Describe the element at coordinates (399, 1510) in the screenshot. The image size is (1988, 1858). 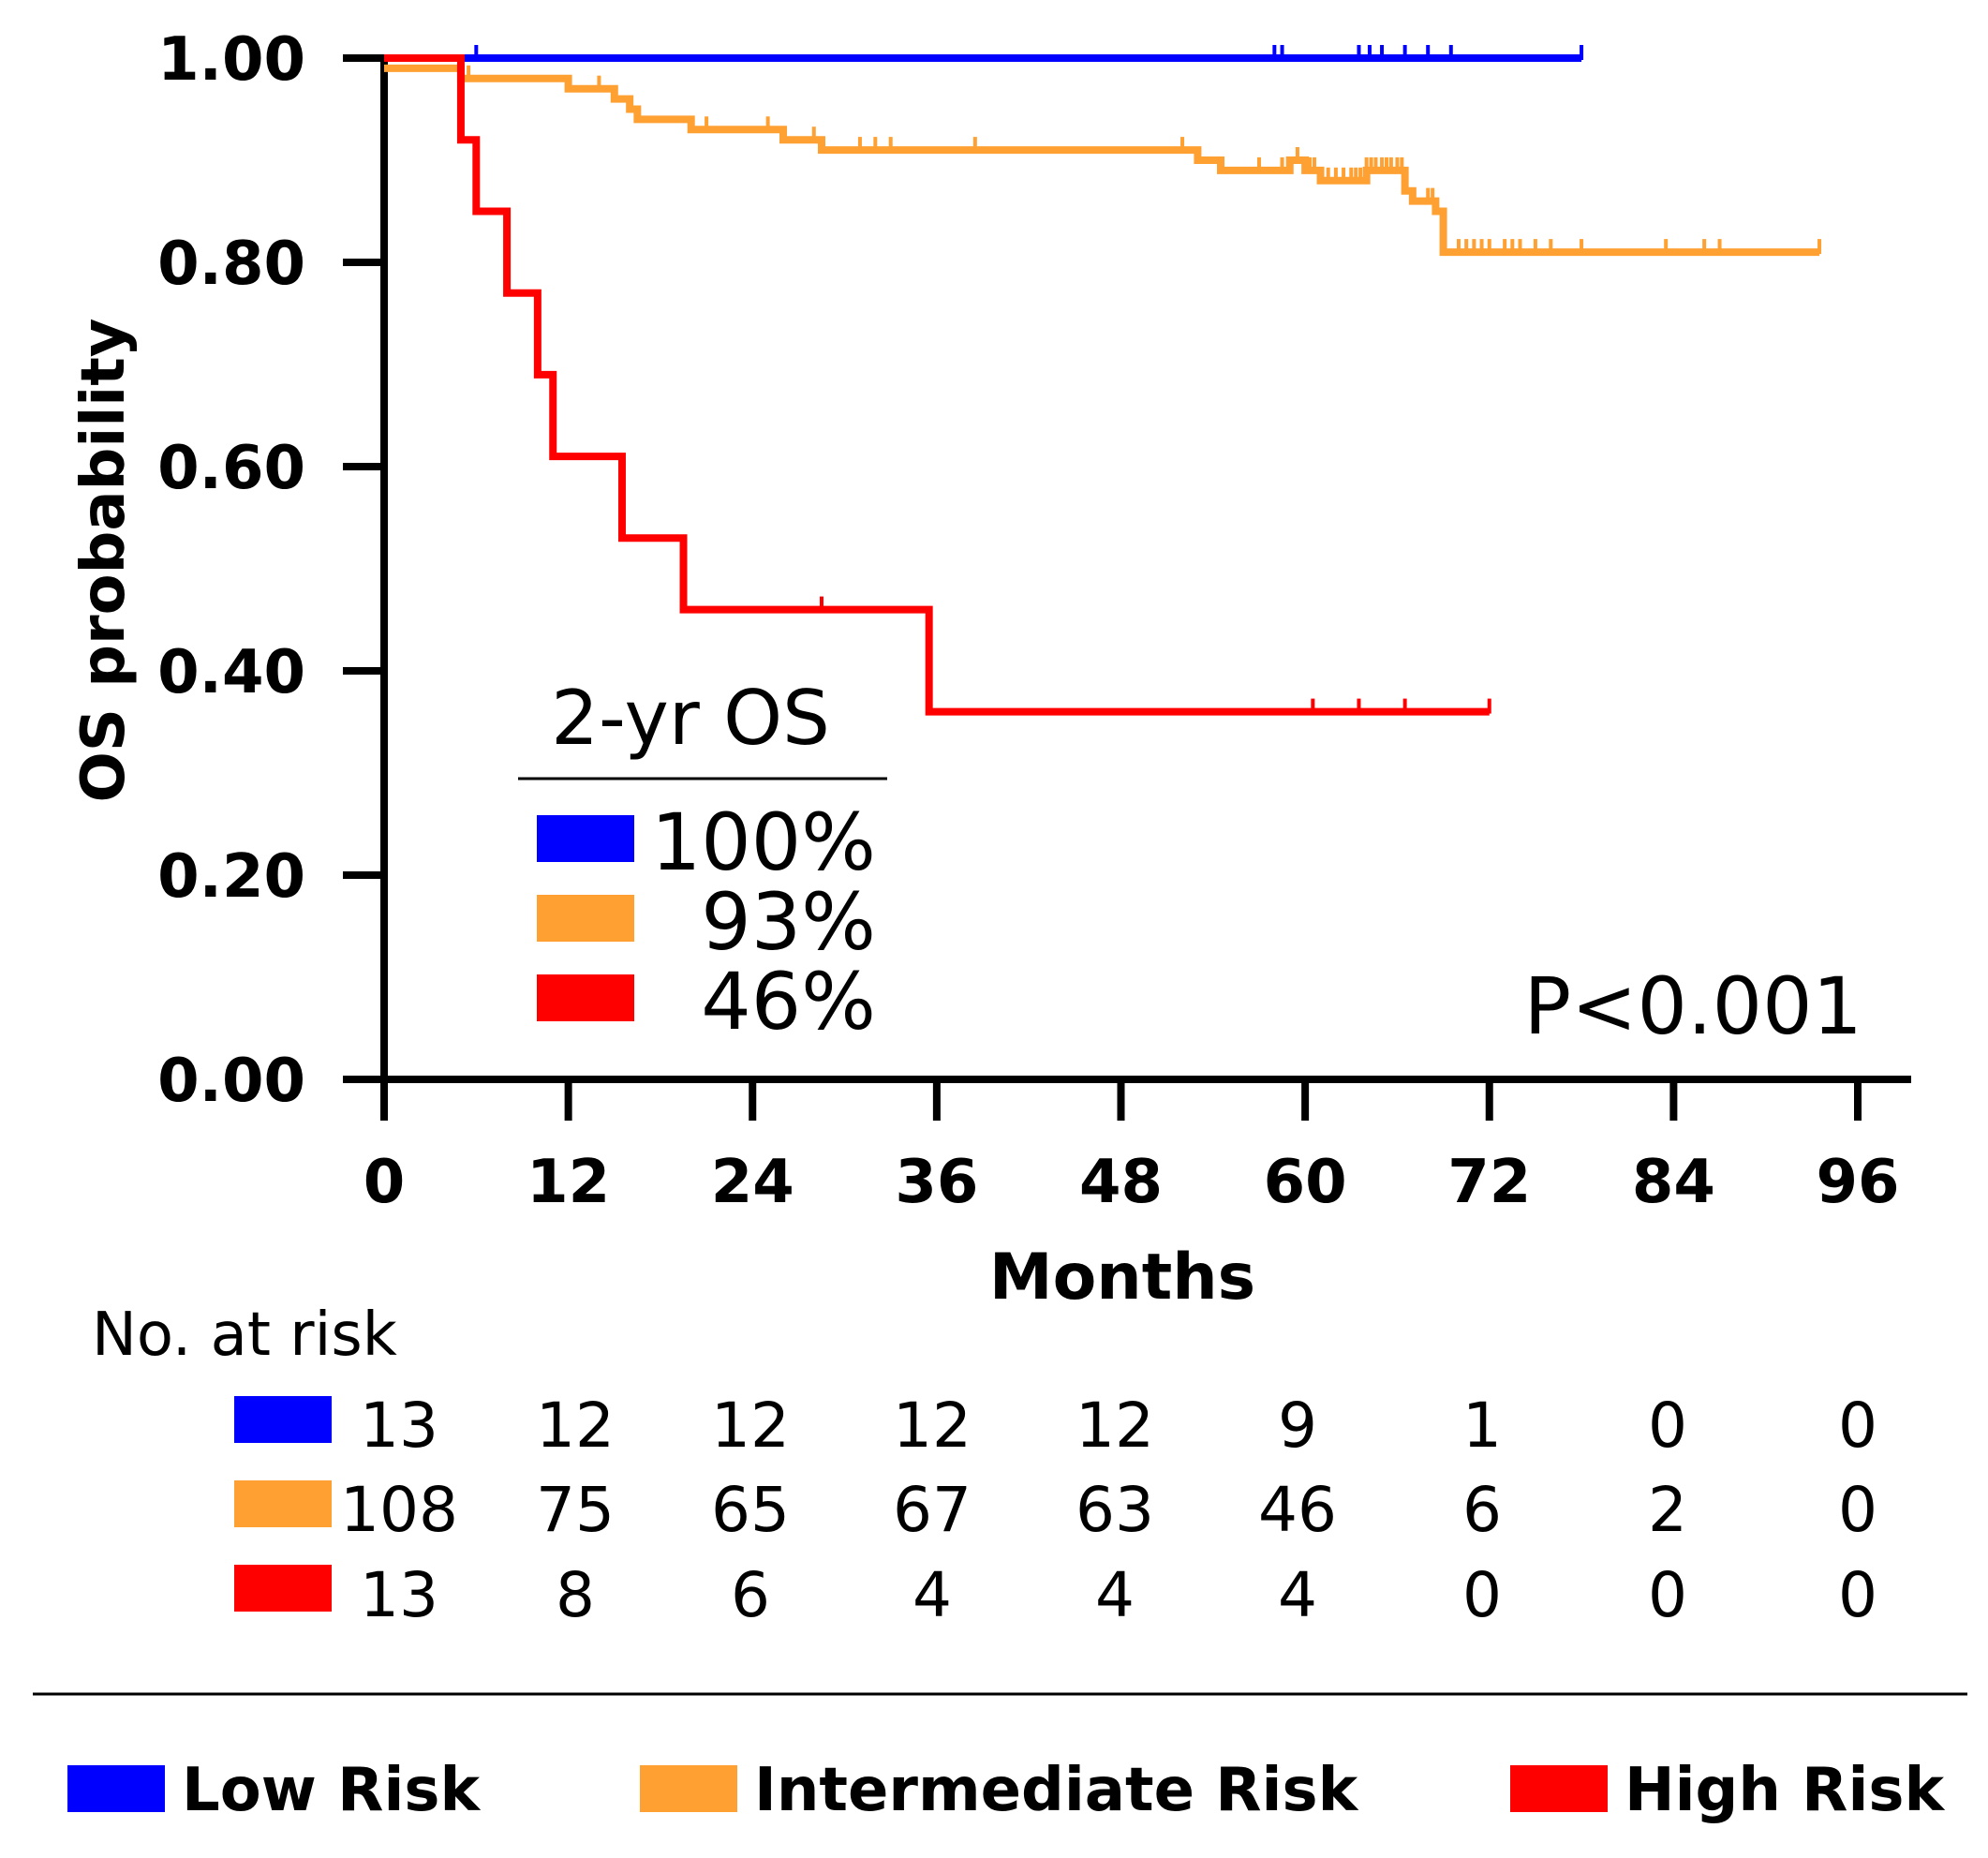
I see `risk-table-cell: 108` at that location.